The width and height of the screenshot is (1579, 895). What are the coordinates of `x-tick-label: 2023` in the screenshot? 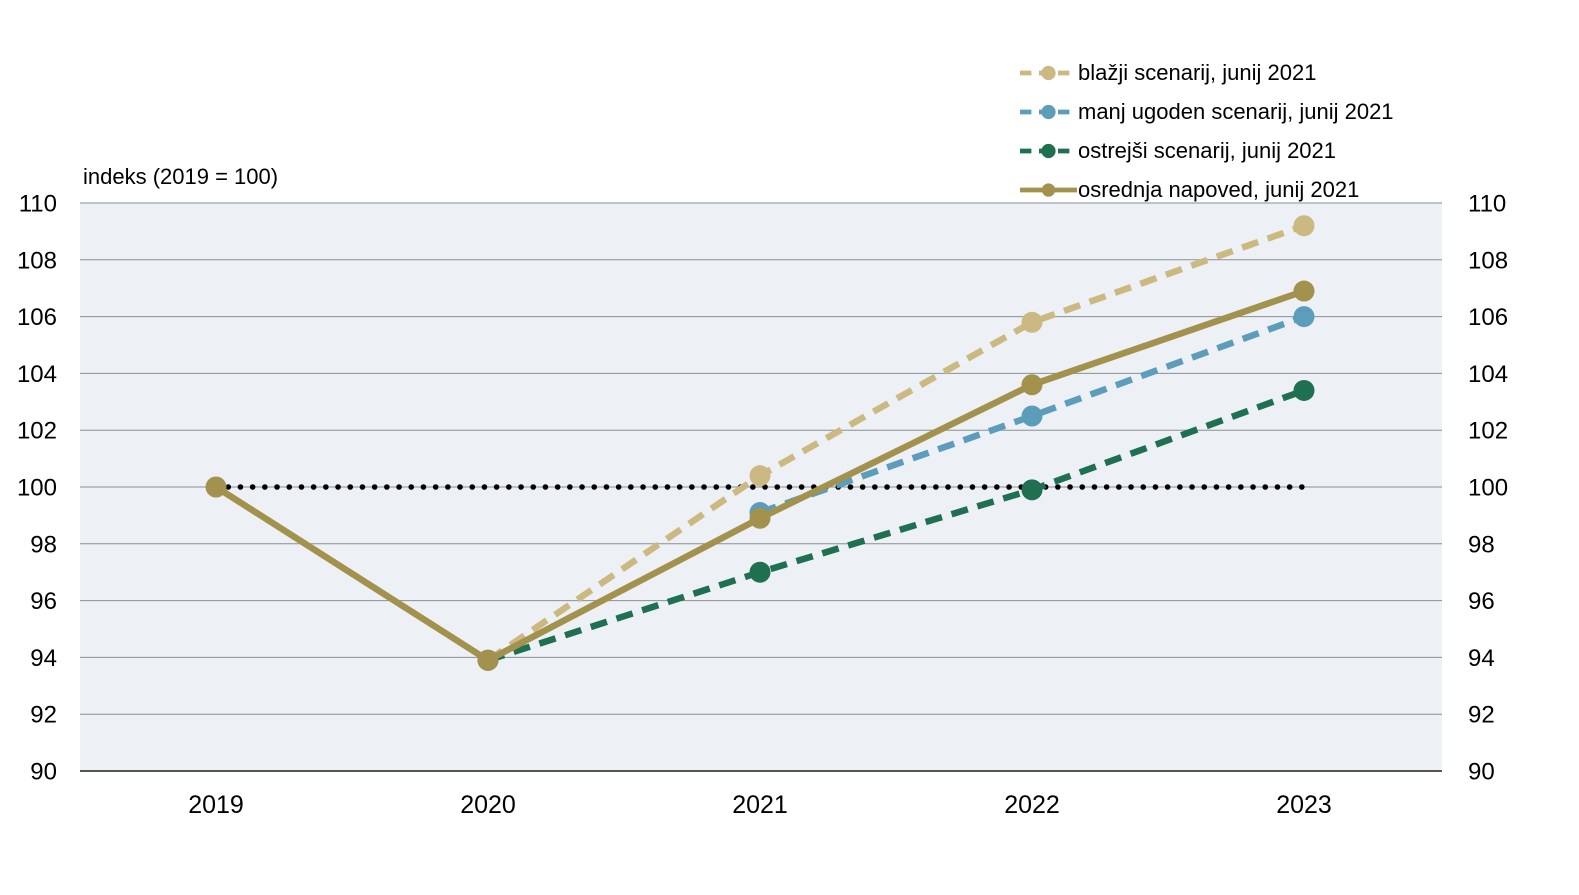 It's located at (1304, 805).